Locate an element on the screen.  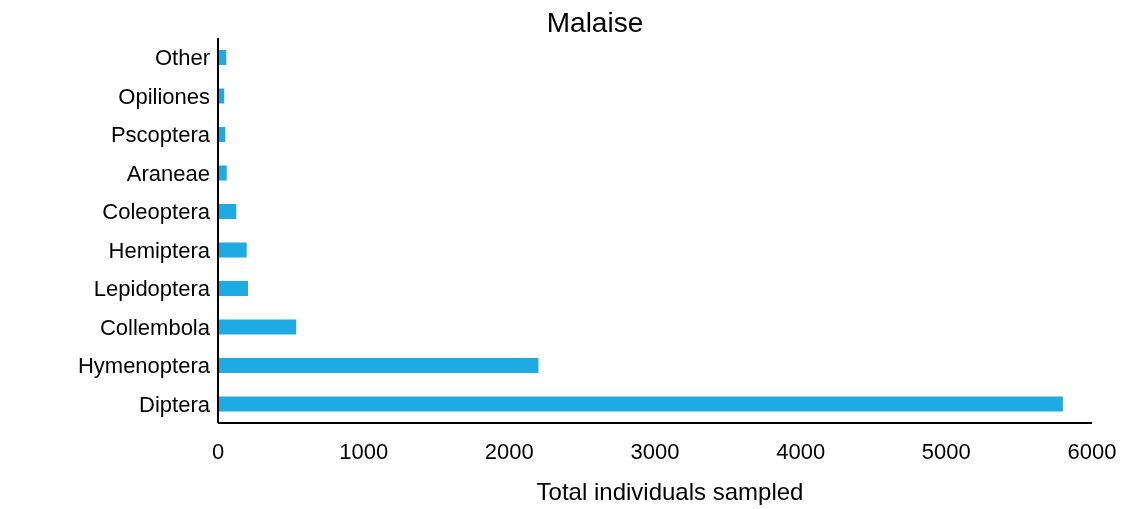
x-tick-label: 4000 is located at coordinates (801, 451).